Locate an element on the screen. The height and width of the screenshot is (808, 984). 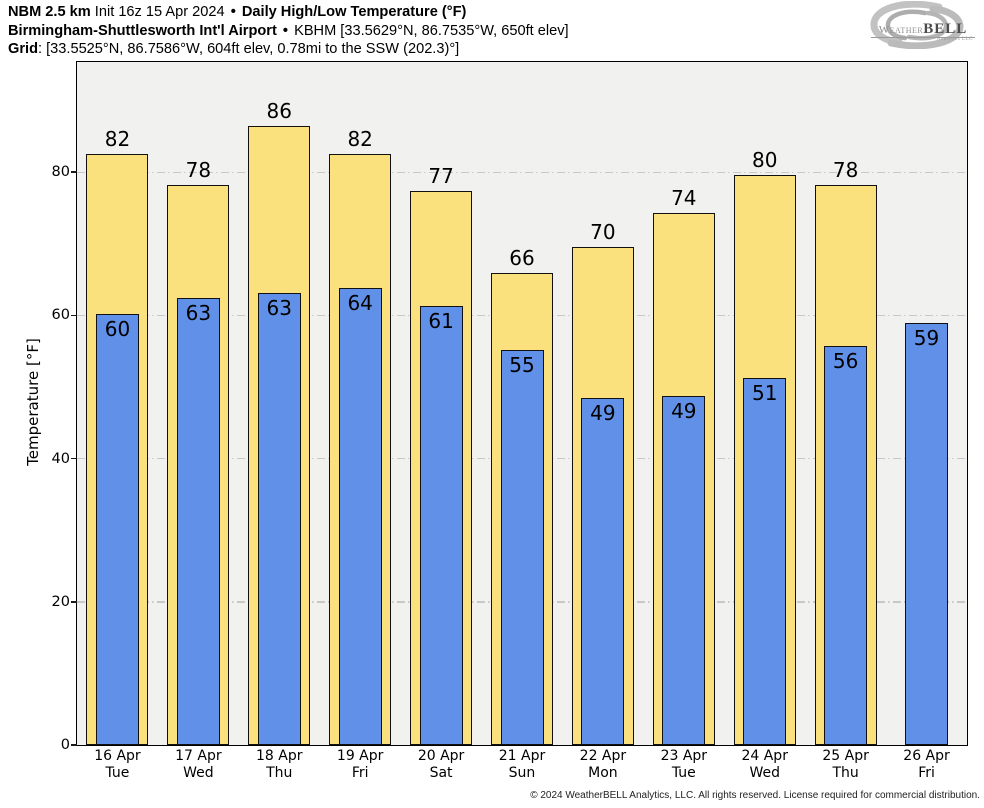
low-value-label: 56 is located at coordinates (845, 360).